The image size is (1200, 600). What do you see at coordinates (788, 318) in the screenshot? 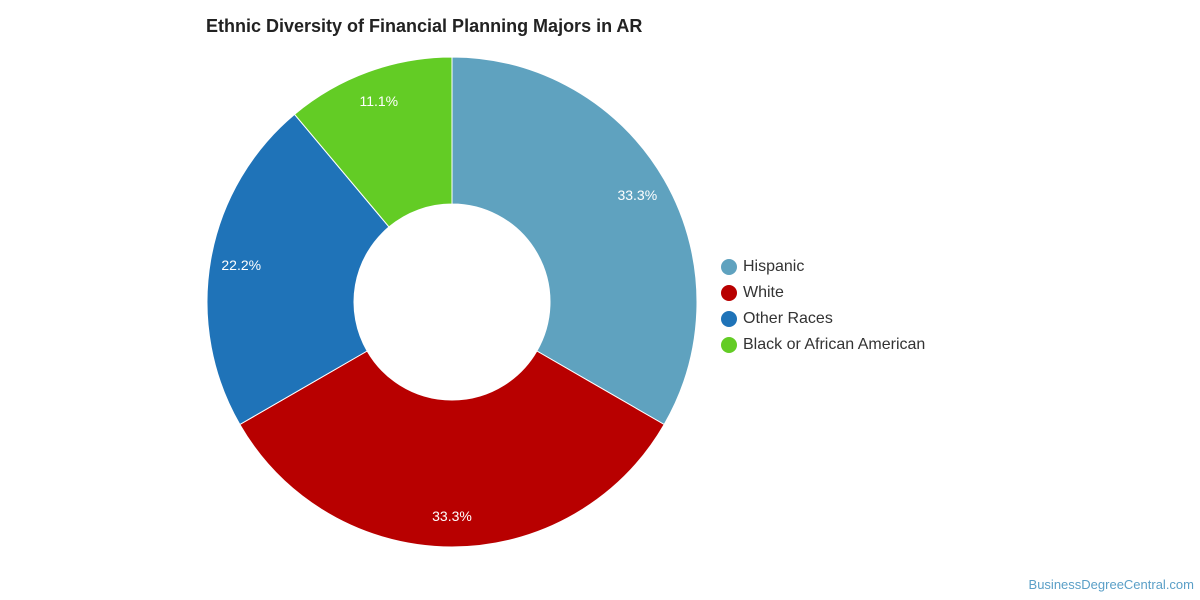
I see `legend-label: Other Races` at bounding box center [788, 318].